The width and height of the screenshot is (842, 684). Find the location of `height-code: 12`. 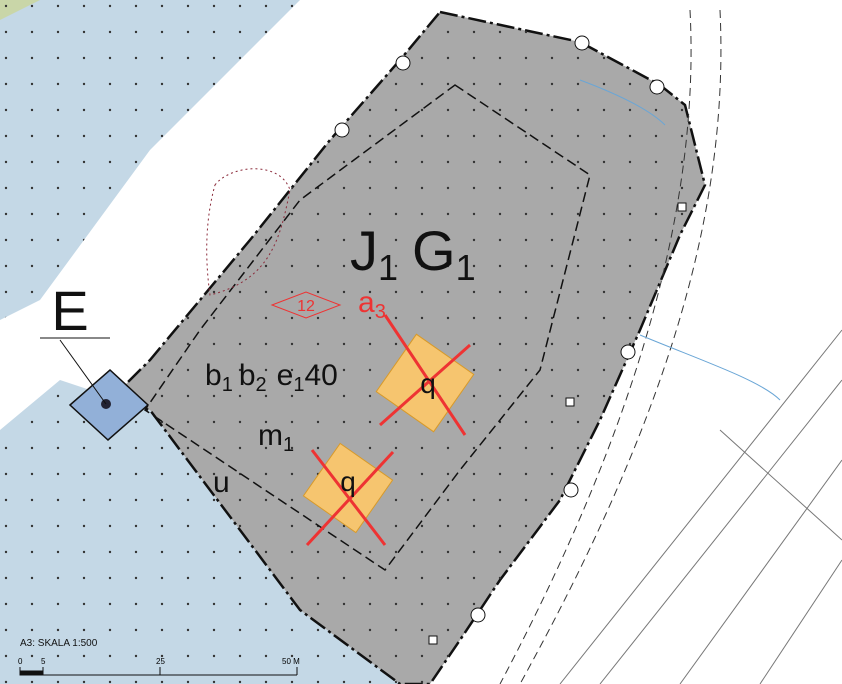

height-code: 12 is located at coordinates (306, 306).